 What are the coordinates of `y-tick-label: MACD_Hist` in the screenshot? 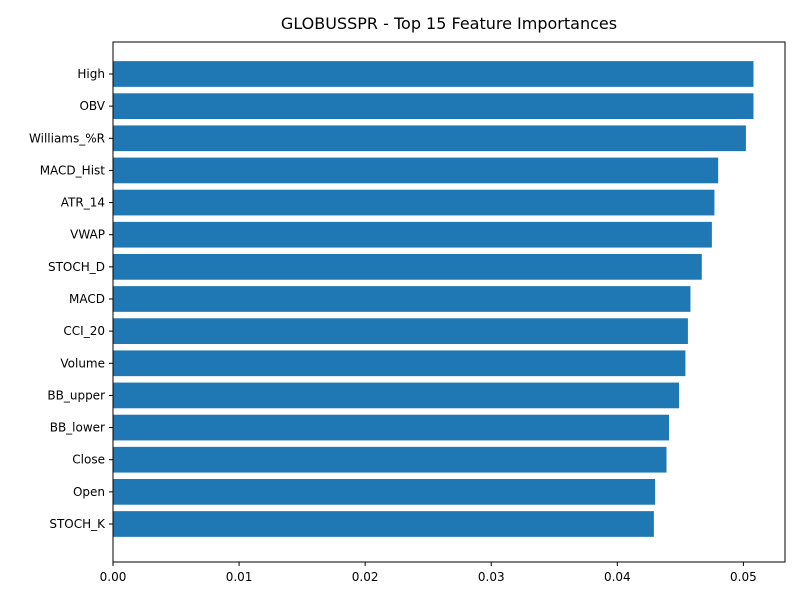 It's located at (73, 170).